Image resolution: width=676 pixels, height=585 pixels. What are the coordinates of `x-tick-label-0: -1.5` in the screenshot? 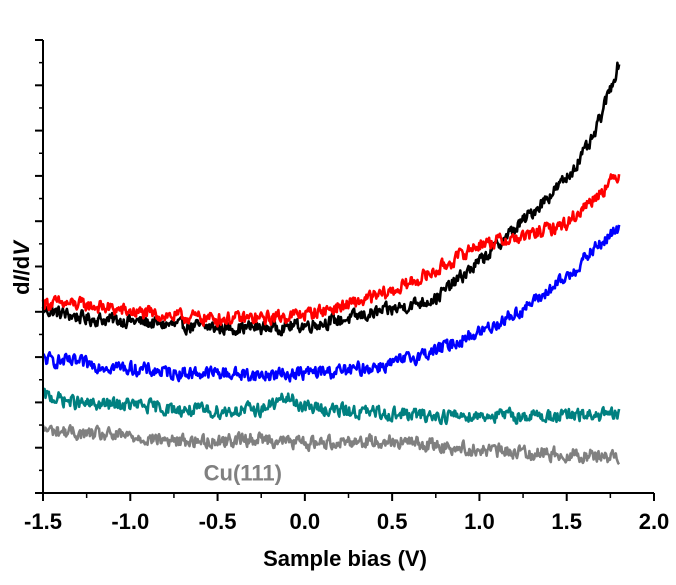 It's located at (43, 521).